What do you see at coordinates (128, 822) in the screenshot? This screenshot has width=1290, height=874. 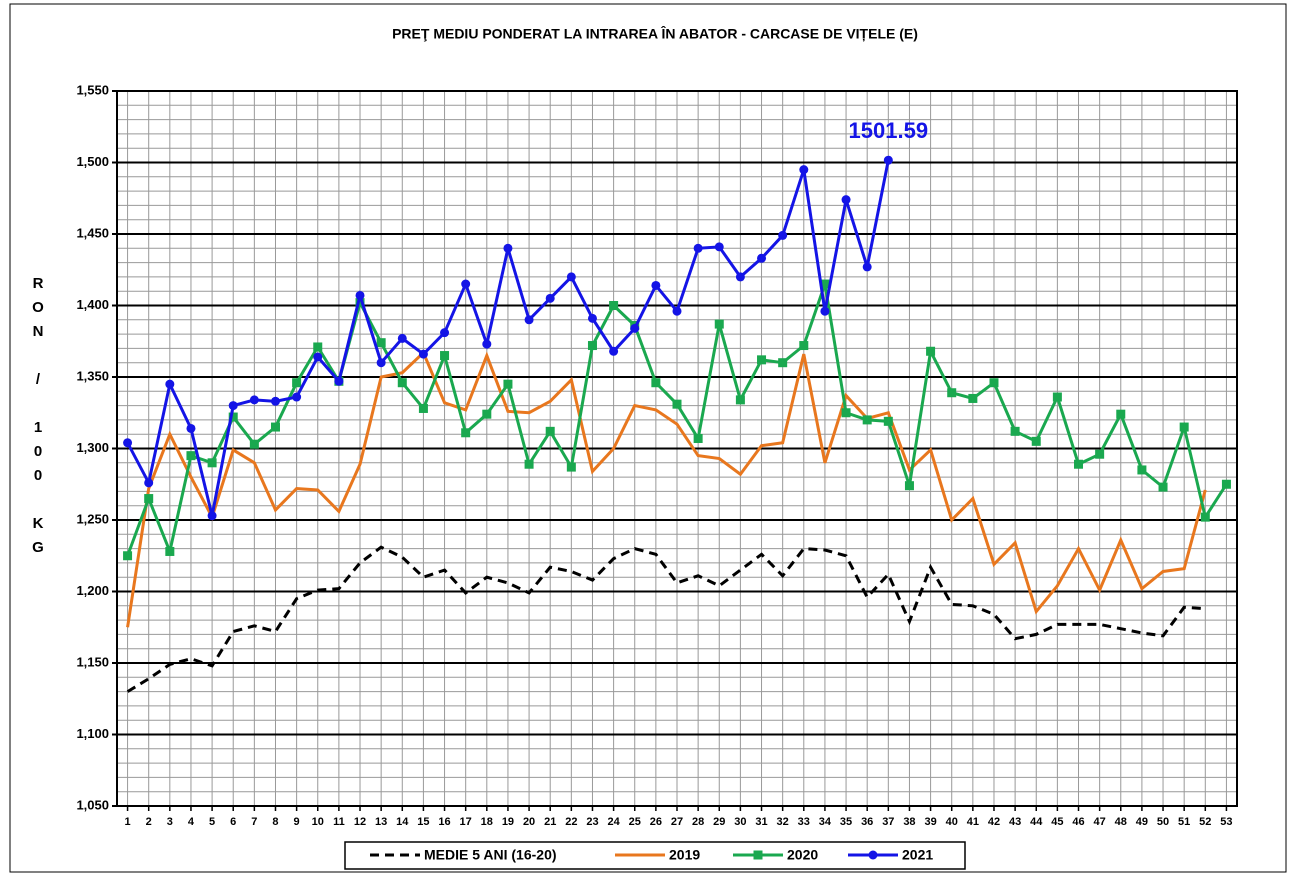 I see `x-tick-label: 1` at bounding box center [128, 822].